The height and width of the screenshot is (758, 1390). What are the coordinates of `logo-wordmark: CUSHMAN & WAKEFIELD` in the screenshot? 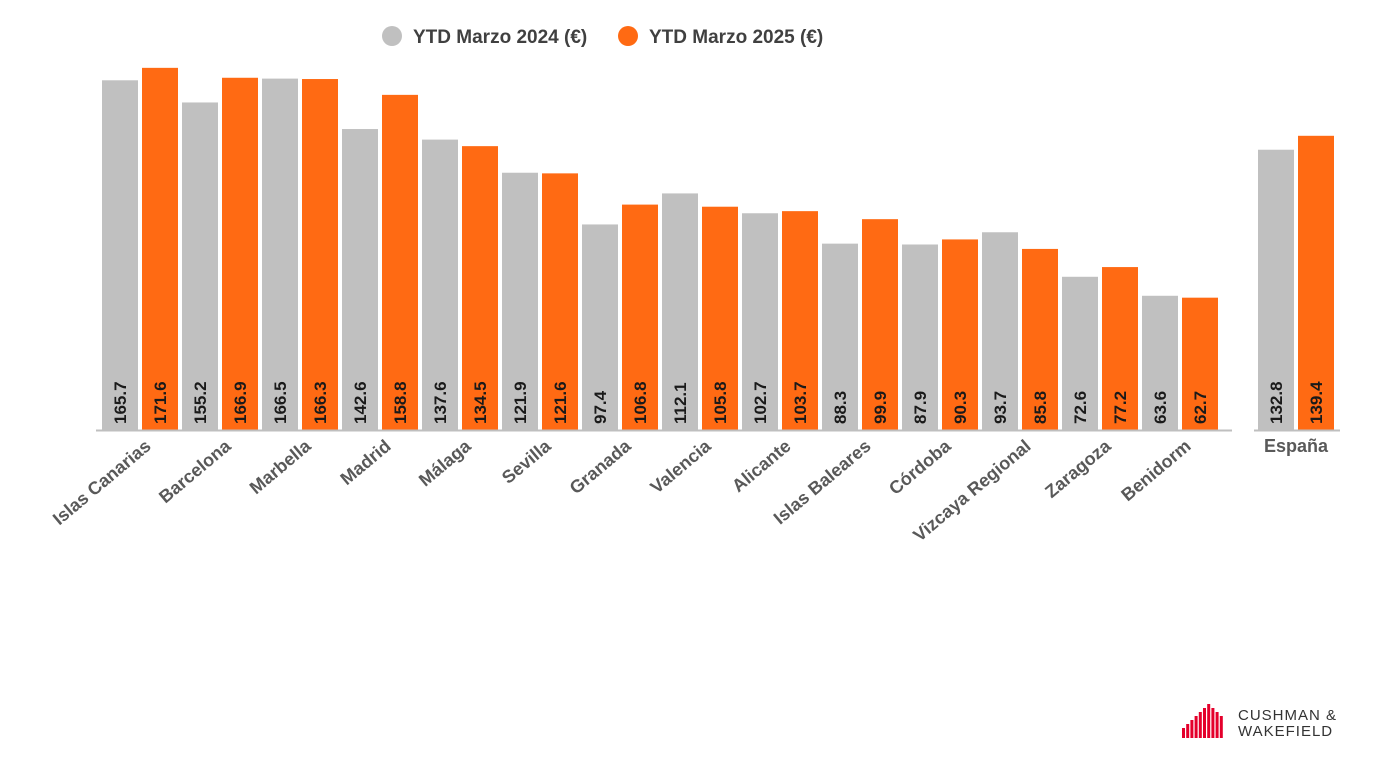 It's located at (1287, 724).